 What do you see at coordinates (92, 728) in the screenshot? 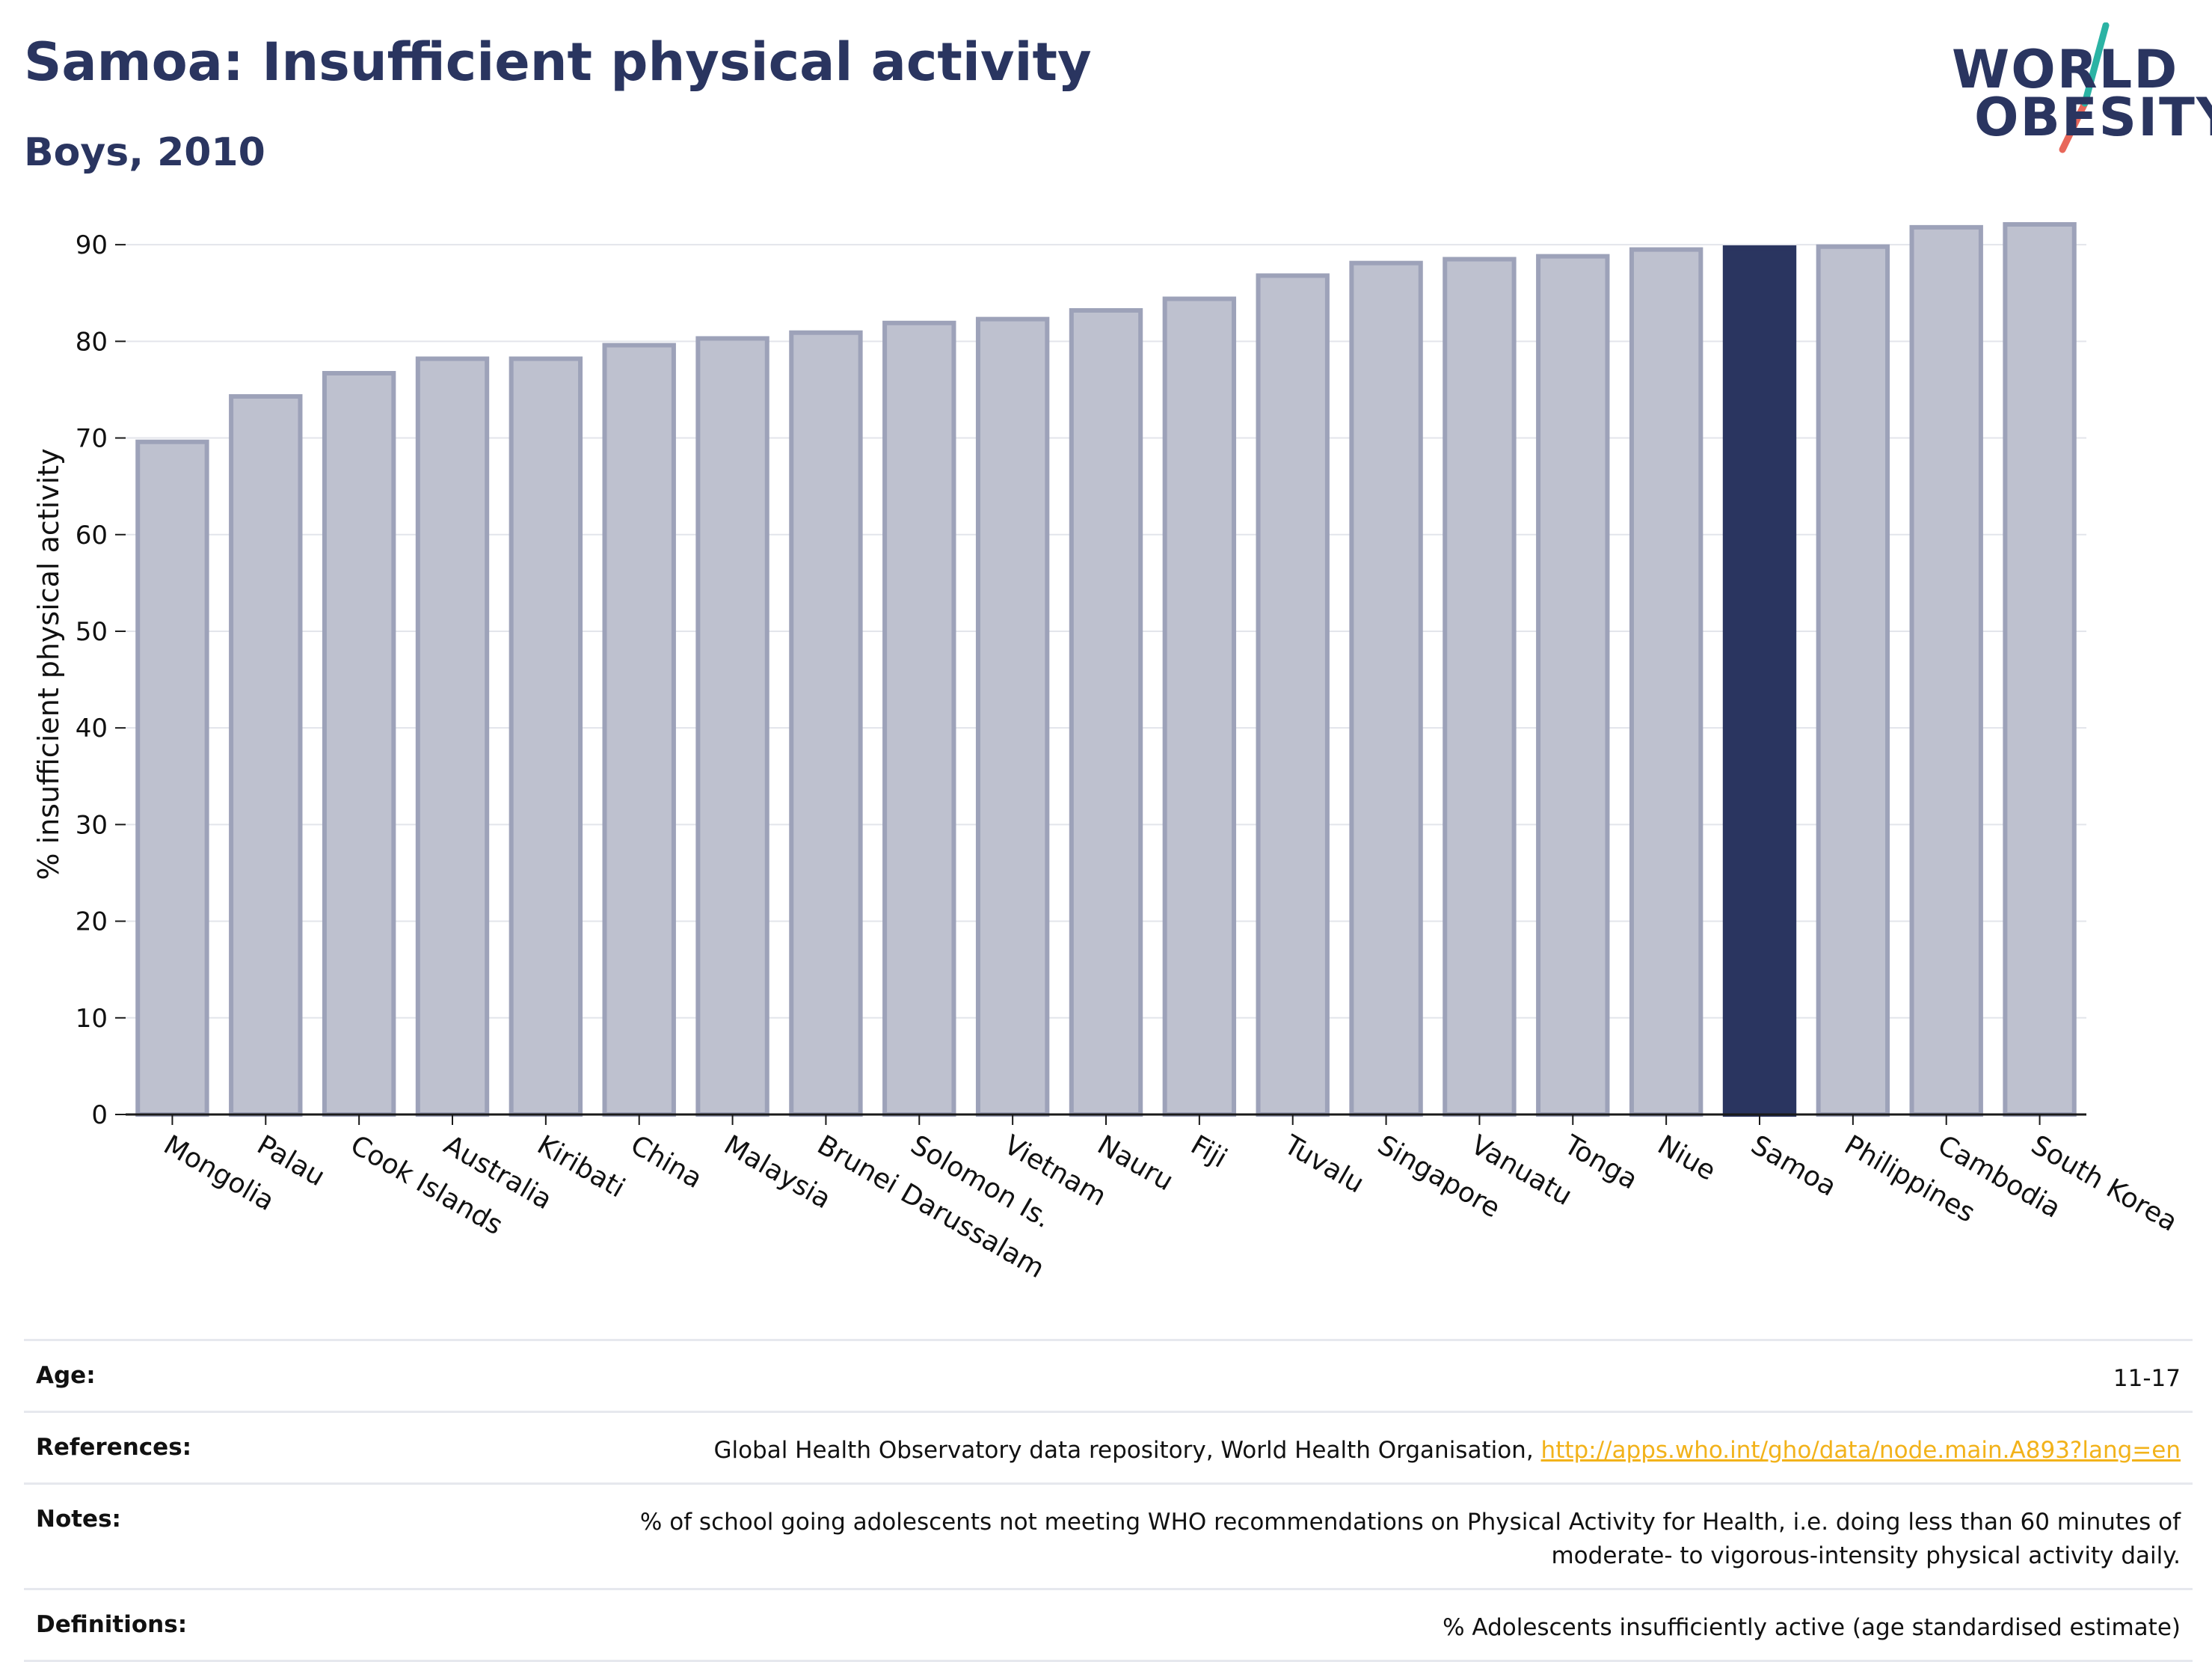
I see `y-tick-label: 40` at bounding box center [92, 728].